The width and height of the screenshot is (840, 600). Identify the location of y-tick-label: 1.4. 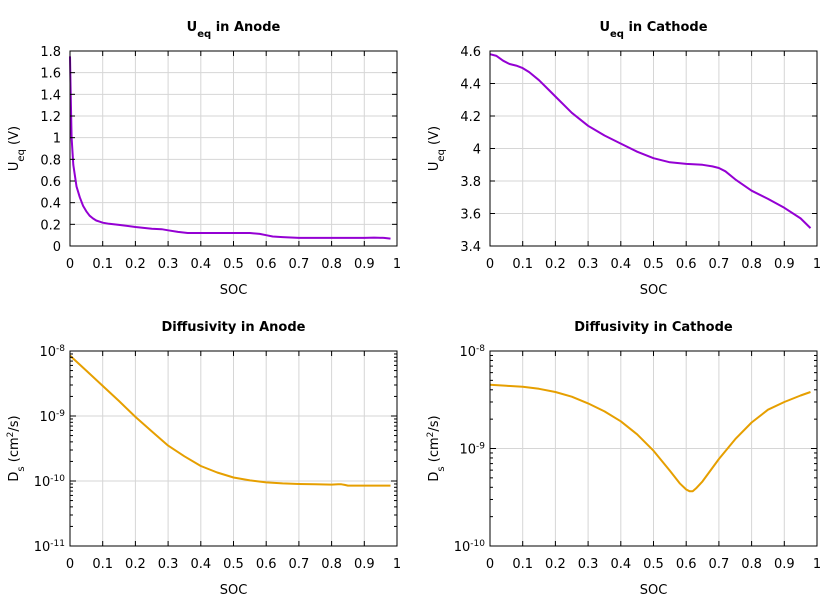
(50, 95).